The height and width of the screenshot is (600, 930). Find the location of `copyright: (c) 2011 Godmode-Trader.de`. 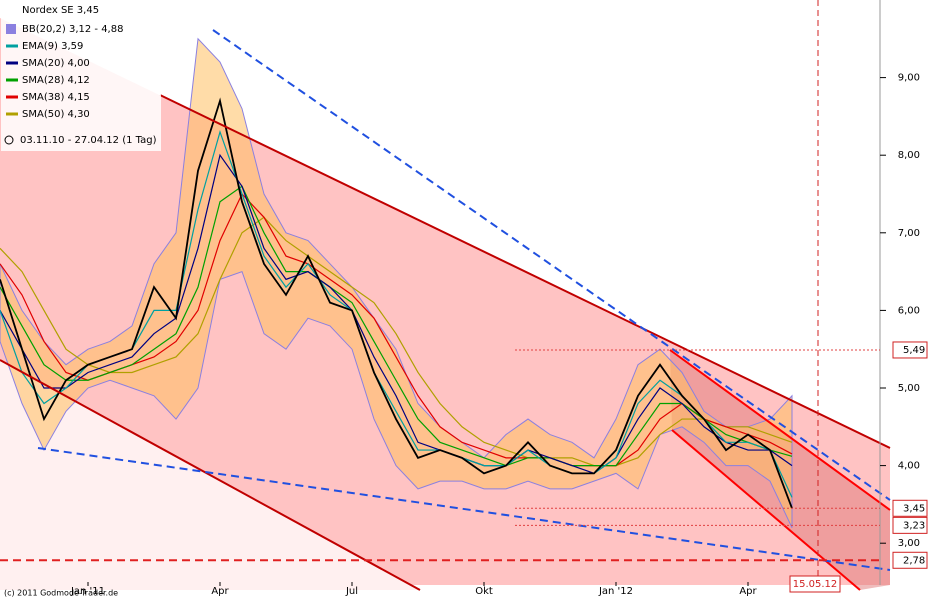

copyright: (c) 2011 Godmode-Trader.de is located at coordinates (61, 593).